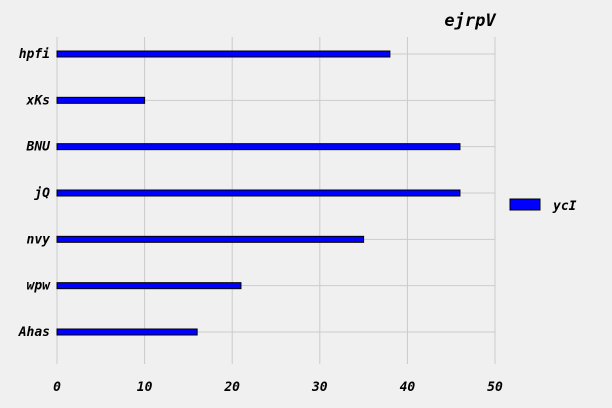 The height and width of the screenshot is (408, 612). I want to click on x-tick-label: 30, so click(319, 387).